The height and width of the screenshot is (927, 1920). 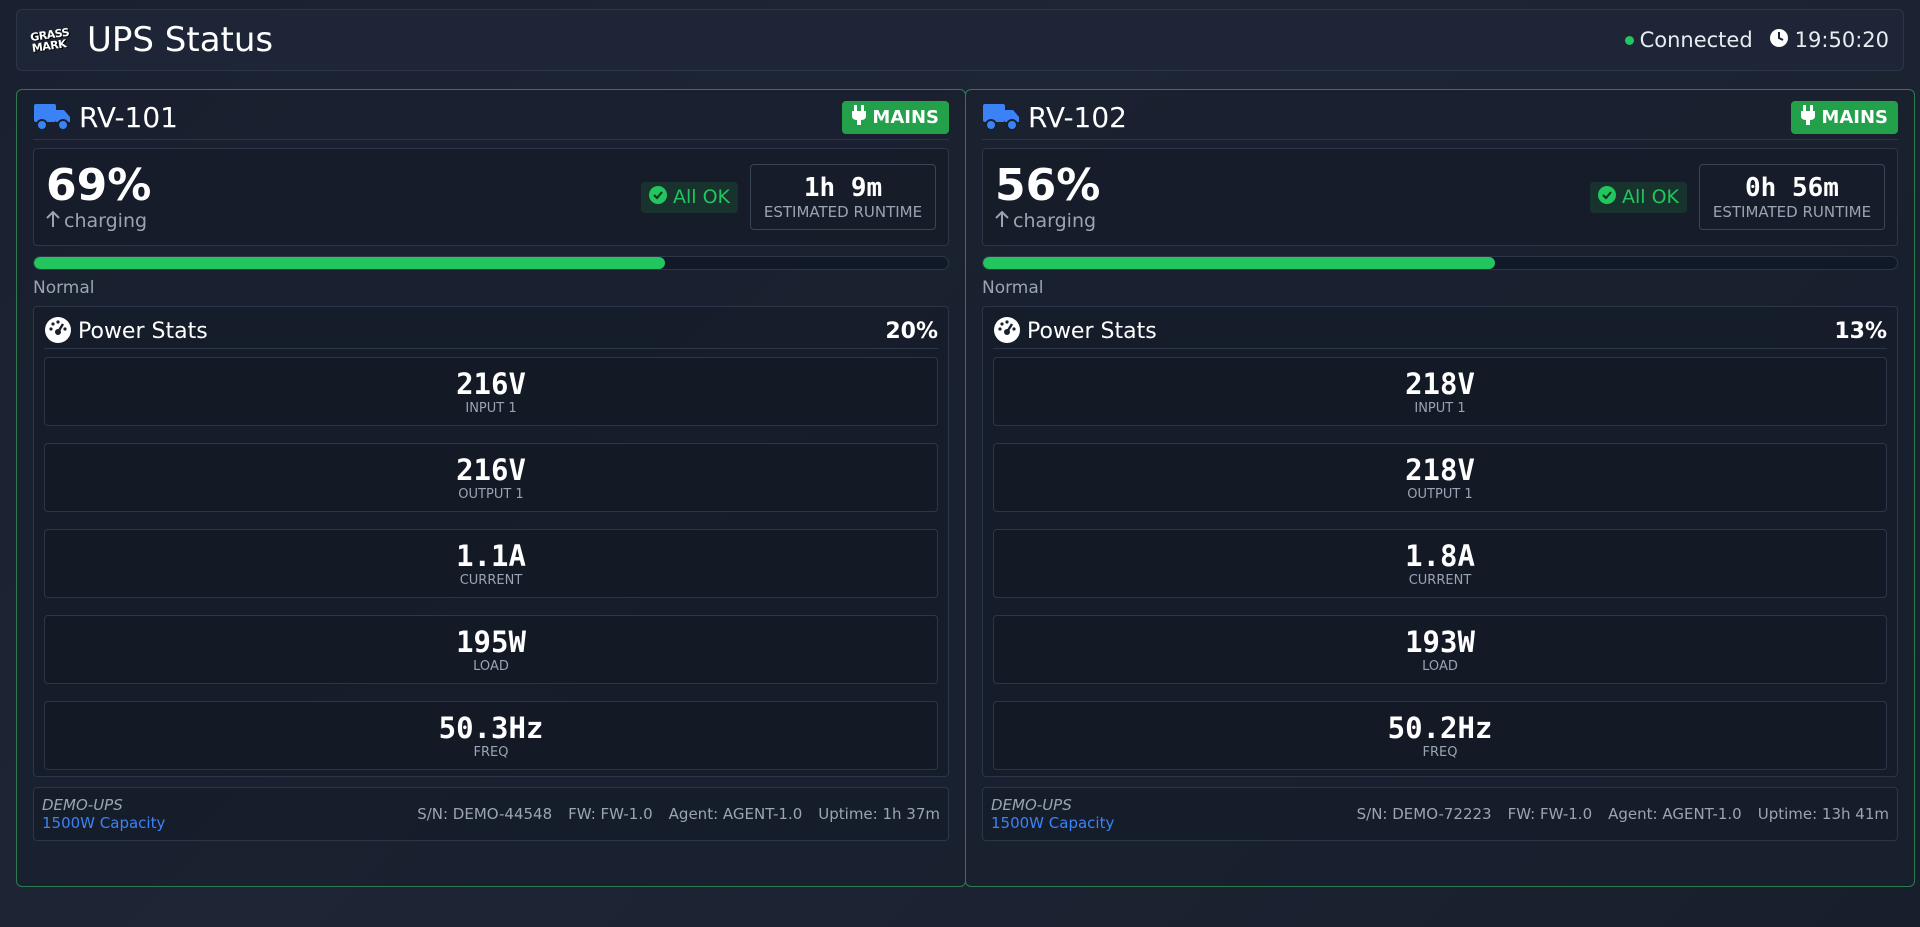 I want to click on serial-number: S/N: DEMO-72223, so click(x=1424, y=814).